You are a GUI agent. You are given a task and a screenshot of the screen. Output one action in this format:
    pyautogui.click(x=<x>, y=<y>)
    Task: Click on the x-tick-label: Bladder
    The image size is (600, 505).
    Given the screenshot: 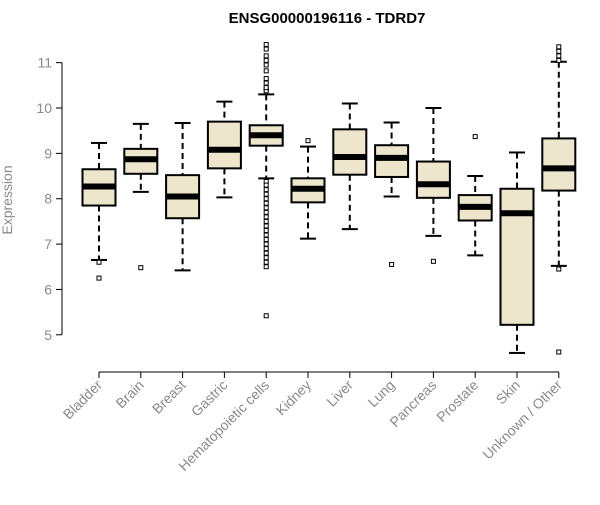 What is the action you would take?
    pyautogui.click(x=83, y=400)
    